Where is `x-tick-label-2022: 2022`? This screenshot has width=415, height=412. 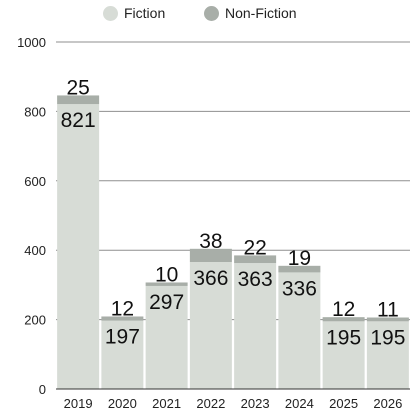
x-tick-label-2022: 2022 is located at coordinates (210, 403).